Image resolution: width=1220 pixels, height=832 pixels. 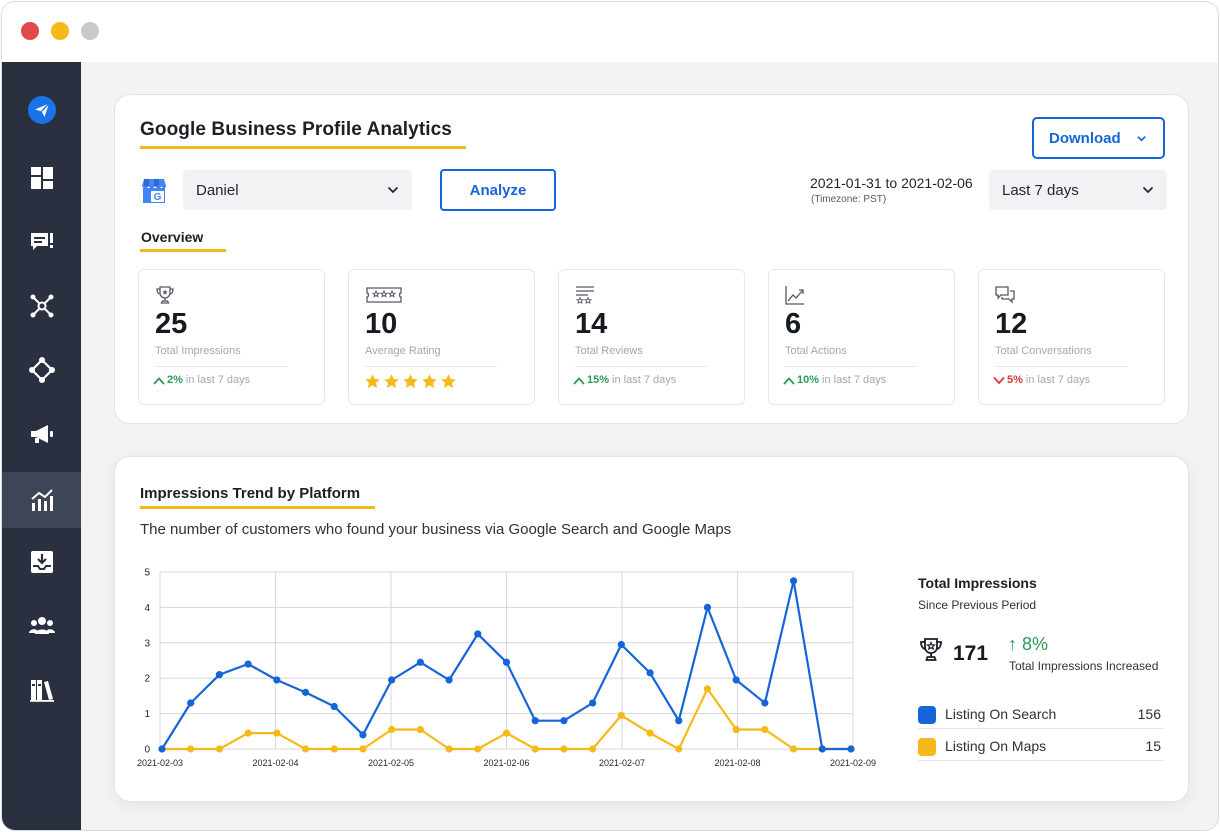 I want to click on overview-underline, so click(x=183, y=250).